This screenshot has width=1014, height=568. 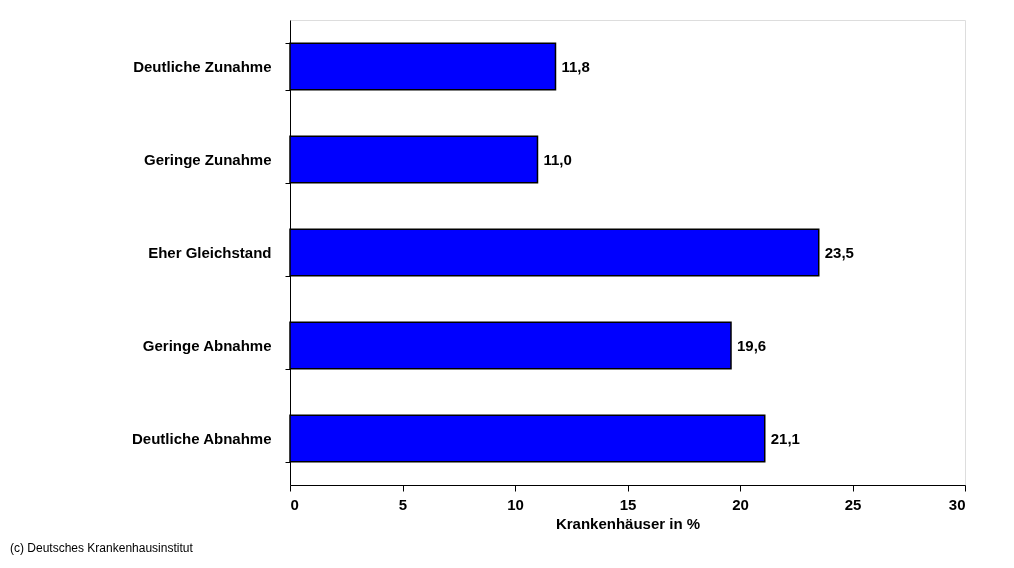 I want to click on y-tick-label: Deutliche Abnahme, so click(x=202, y=438).